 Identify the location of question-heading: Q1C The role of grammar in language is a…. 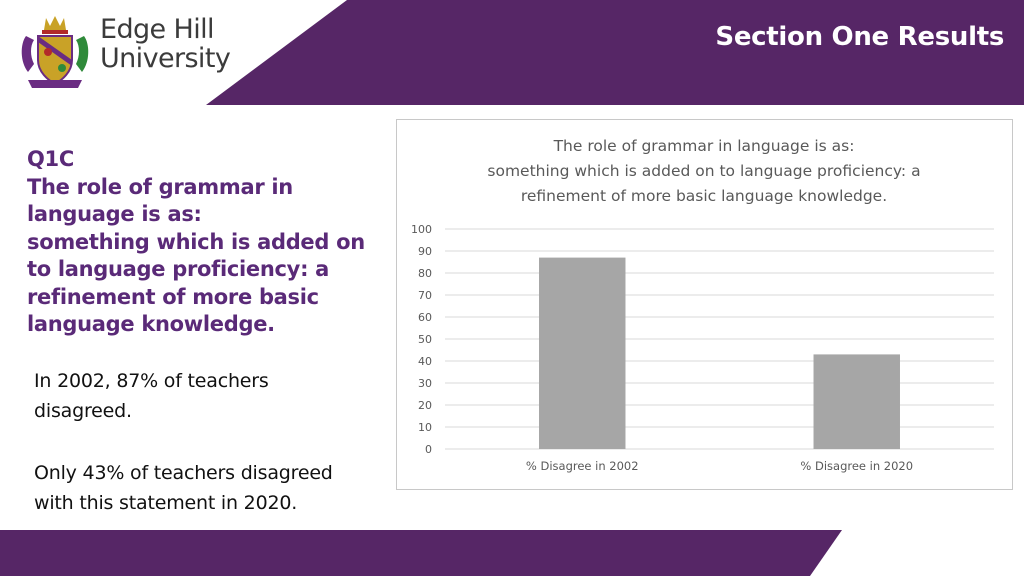
(207, 242).